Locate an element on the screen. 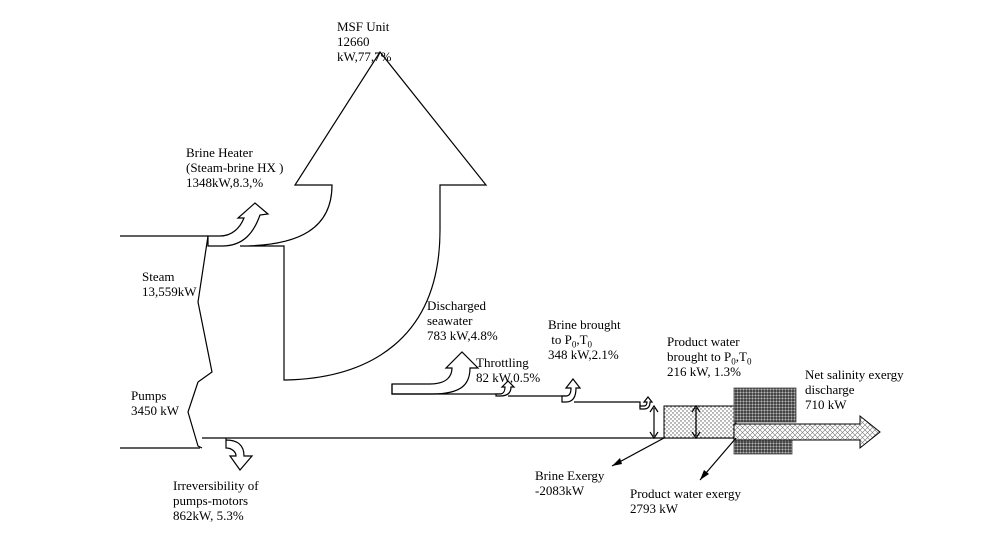 The image size is (996, 540). pumps-flow-band is located at coordinates (195, 415).